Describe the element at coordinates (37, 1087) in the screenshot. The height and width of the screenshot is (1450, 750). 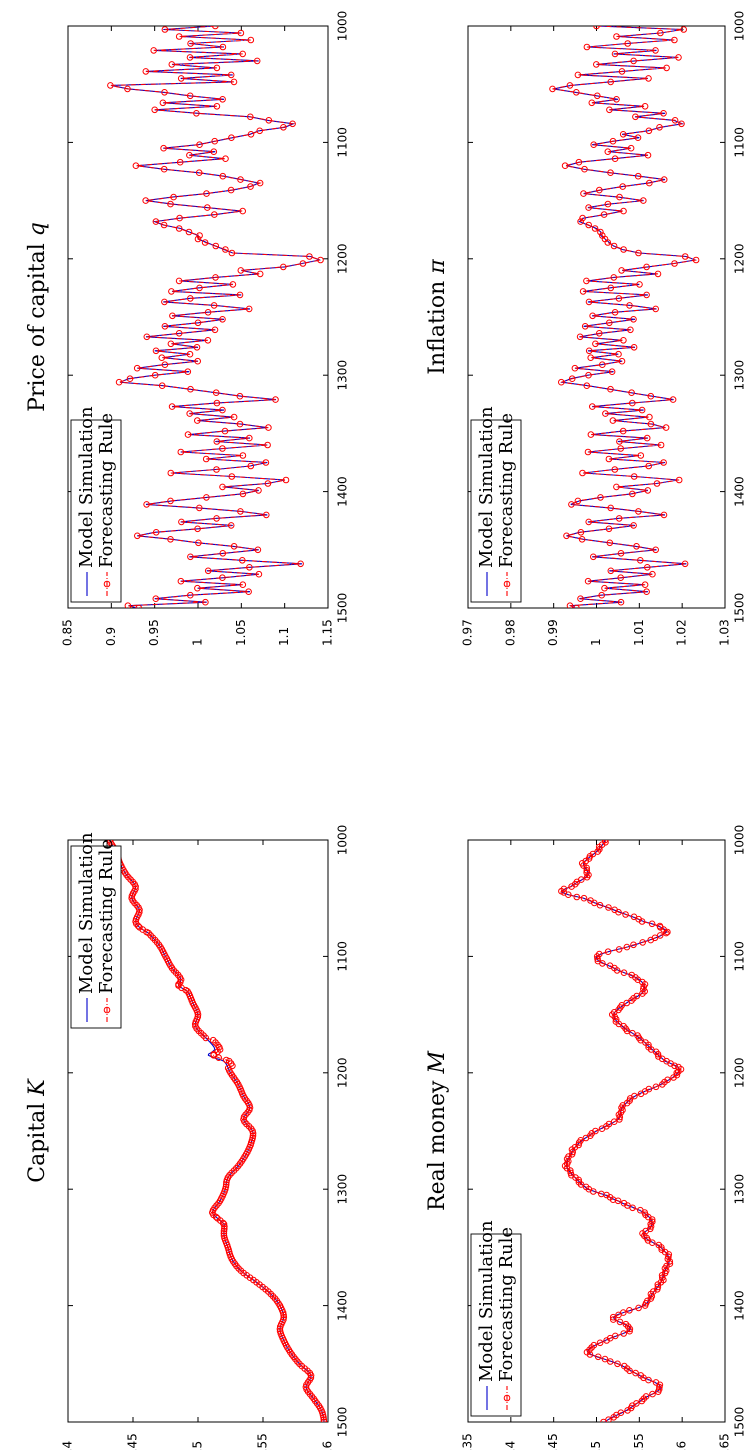
I see `chart-title-symbol: K` at that location.